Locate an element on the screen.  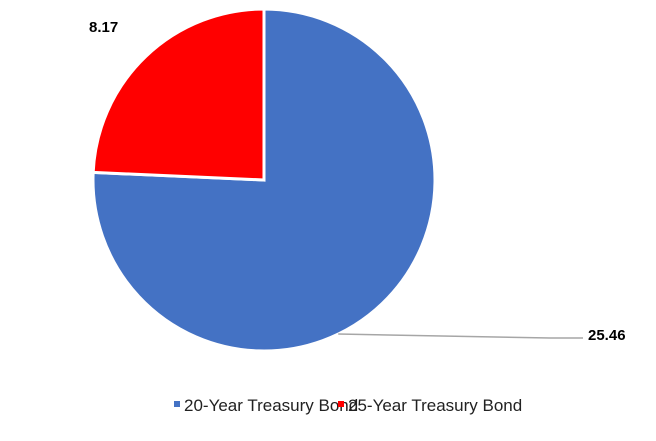
leader-lines is located at coordinates (460, 336).